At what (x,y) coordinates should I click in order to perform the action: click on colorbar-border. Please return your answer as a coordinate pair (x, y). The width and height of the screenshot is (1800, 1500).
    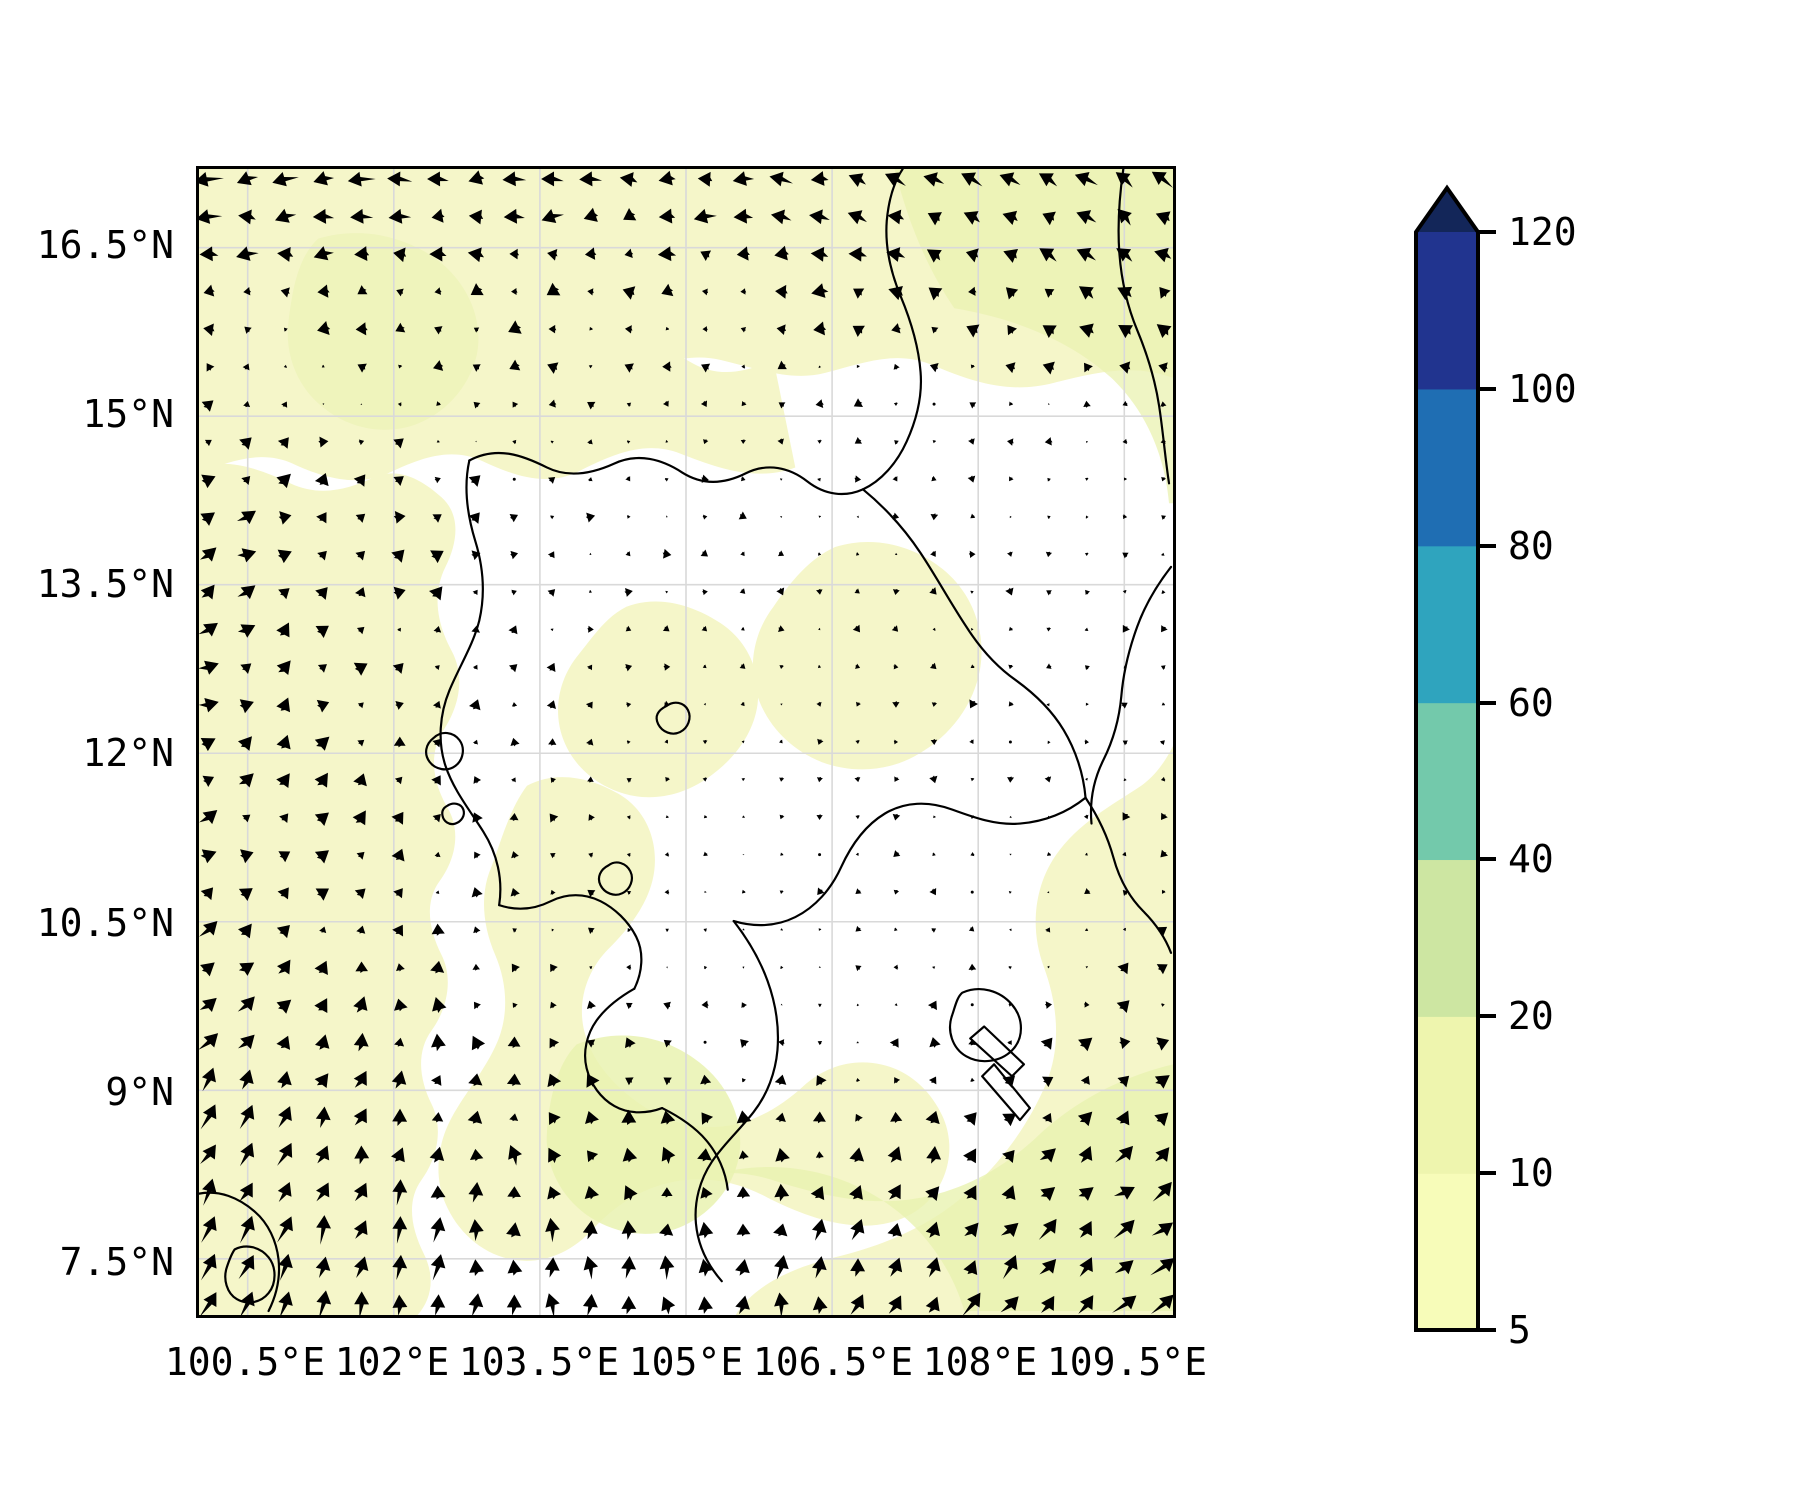
    Looking at the image, I should click on (1447, 759).